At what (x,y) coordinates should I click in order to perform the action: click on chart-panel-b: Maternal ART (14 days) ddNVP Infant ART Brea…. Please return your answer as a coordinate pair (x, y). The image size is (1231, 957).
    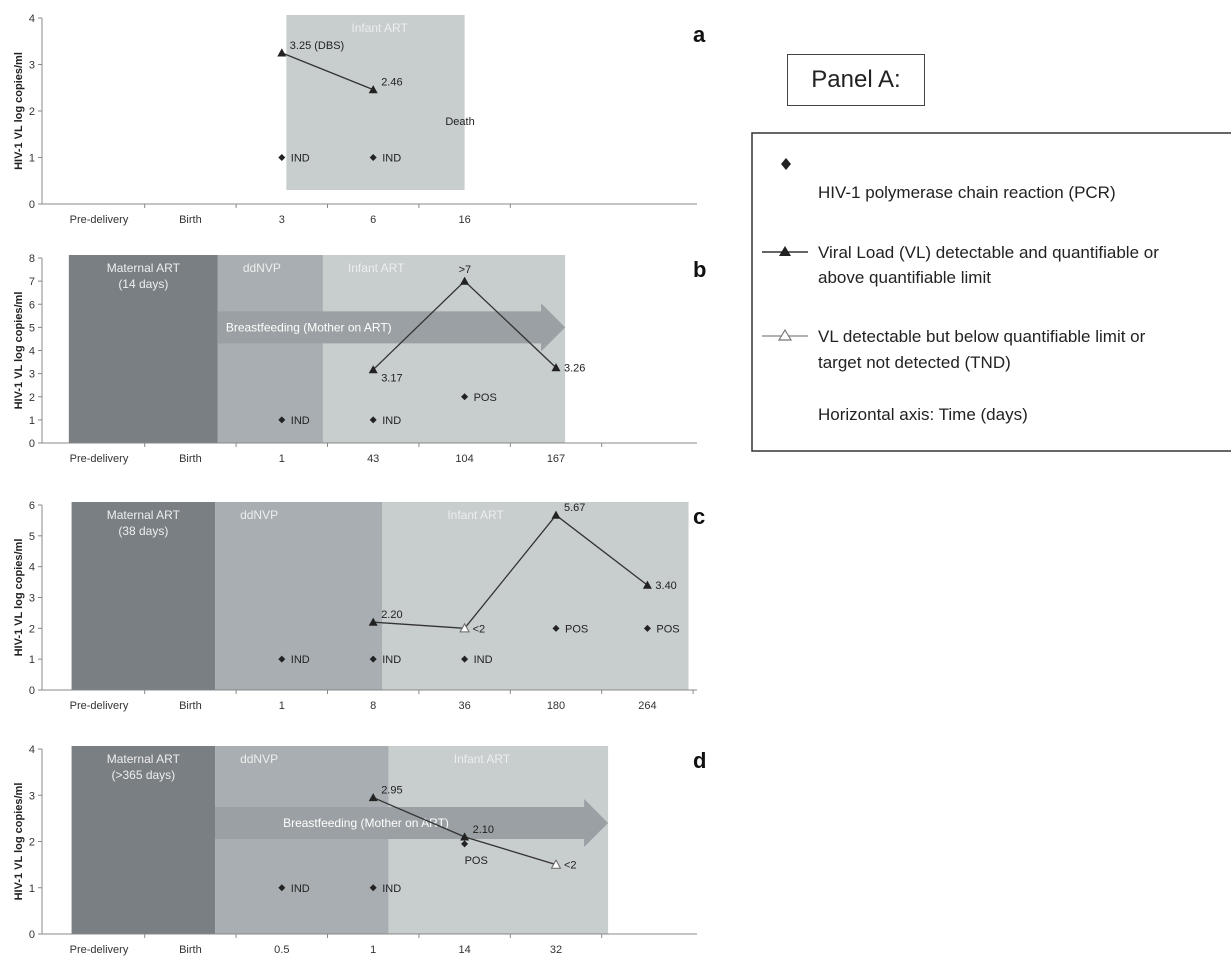
    Looking at the image, I should click on (359, 359).